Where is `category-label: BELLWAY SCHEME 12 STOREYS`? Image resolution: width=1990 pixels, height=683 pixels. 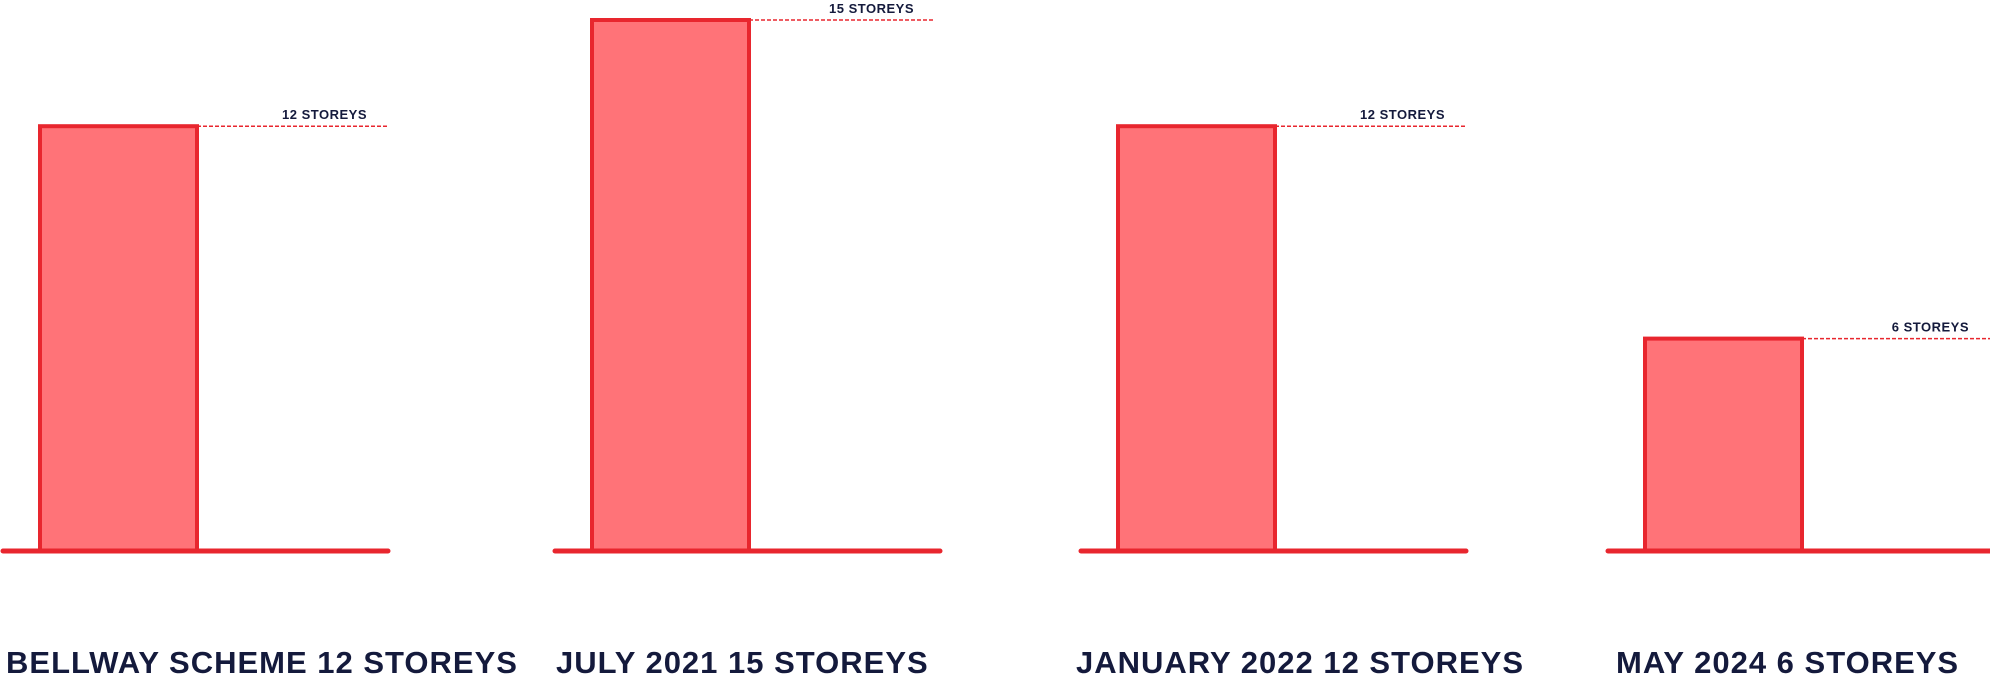 category-label: BELLWAY SCHEME 12 STOREYS is located at coordinates (262, 662).